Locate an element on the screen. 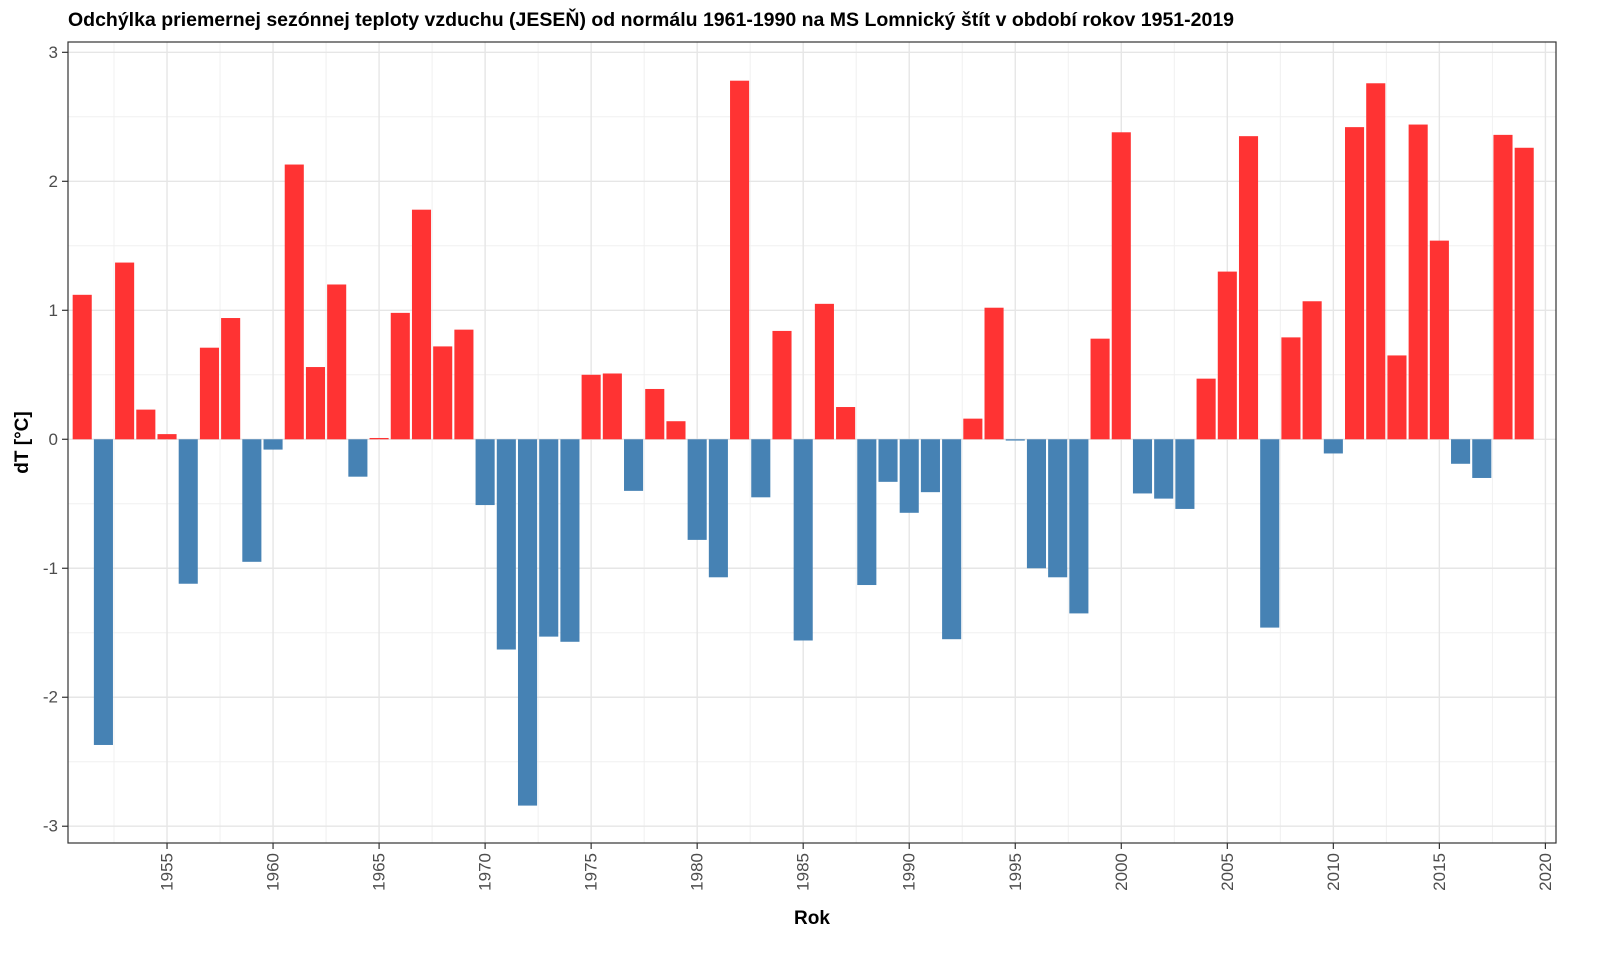 This screenshot has width=1600, height=960. bar-1971 is located at coordinates (506, 544).